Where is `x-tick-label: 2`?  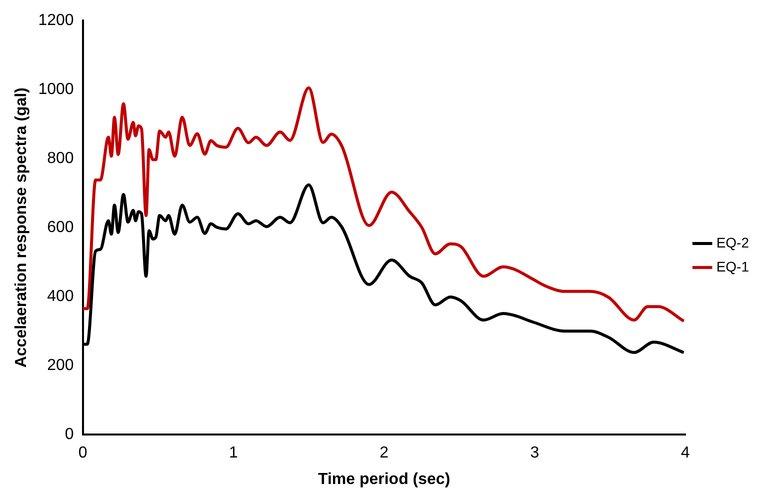
x-tick-label: 2 is located at coordinates (384, 453).